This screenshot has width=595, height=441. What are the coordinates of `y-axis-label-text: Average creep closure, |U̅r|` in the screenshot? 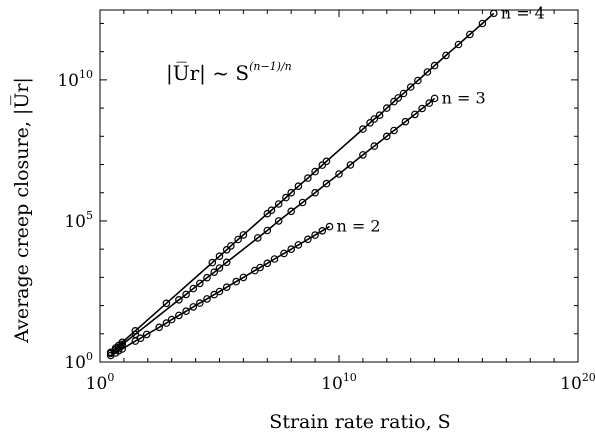 It's located at (22, 210).